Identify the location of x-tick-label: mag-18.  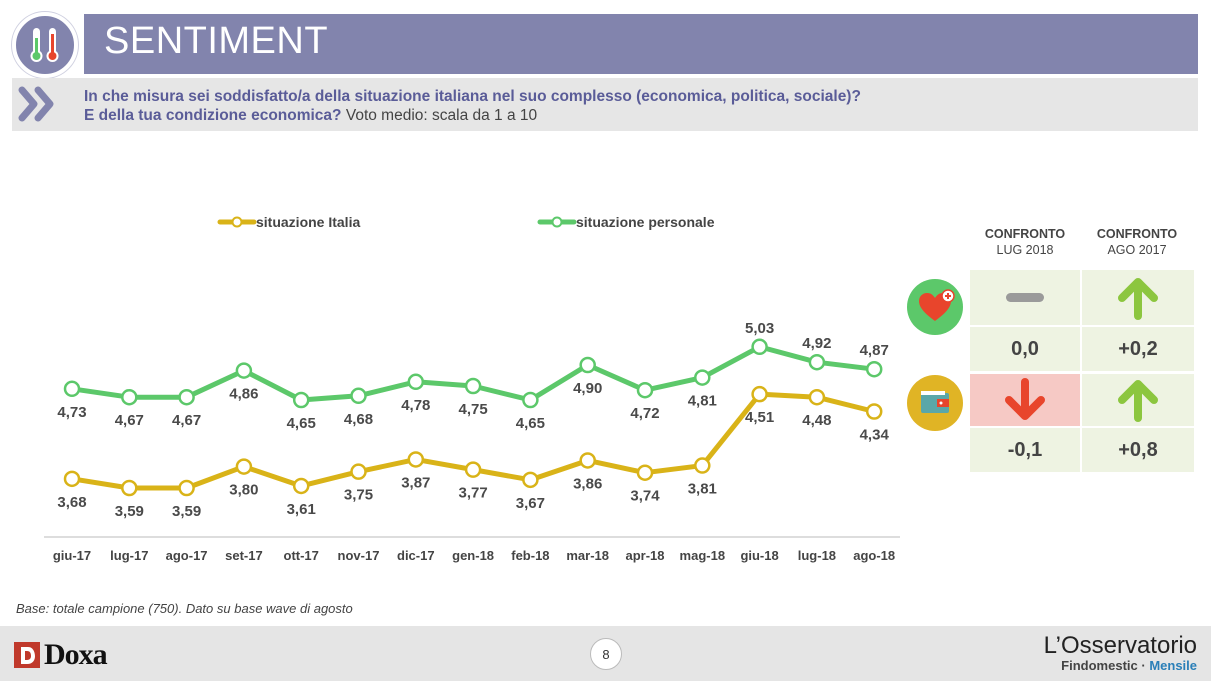
(703, 555).